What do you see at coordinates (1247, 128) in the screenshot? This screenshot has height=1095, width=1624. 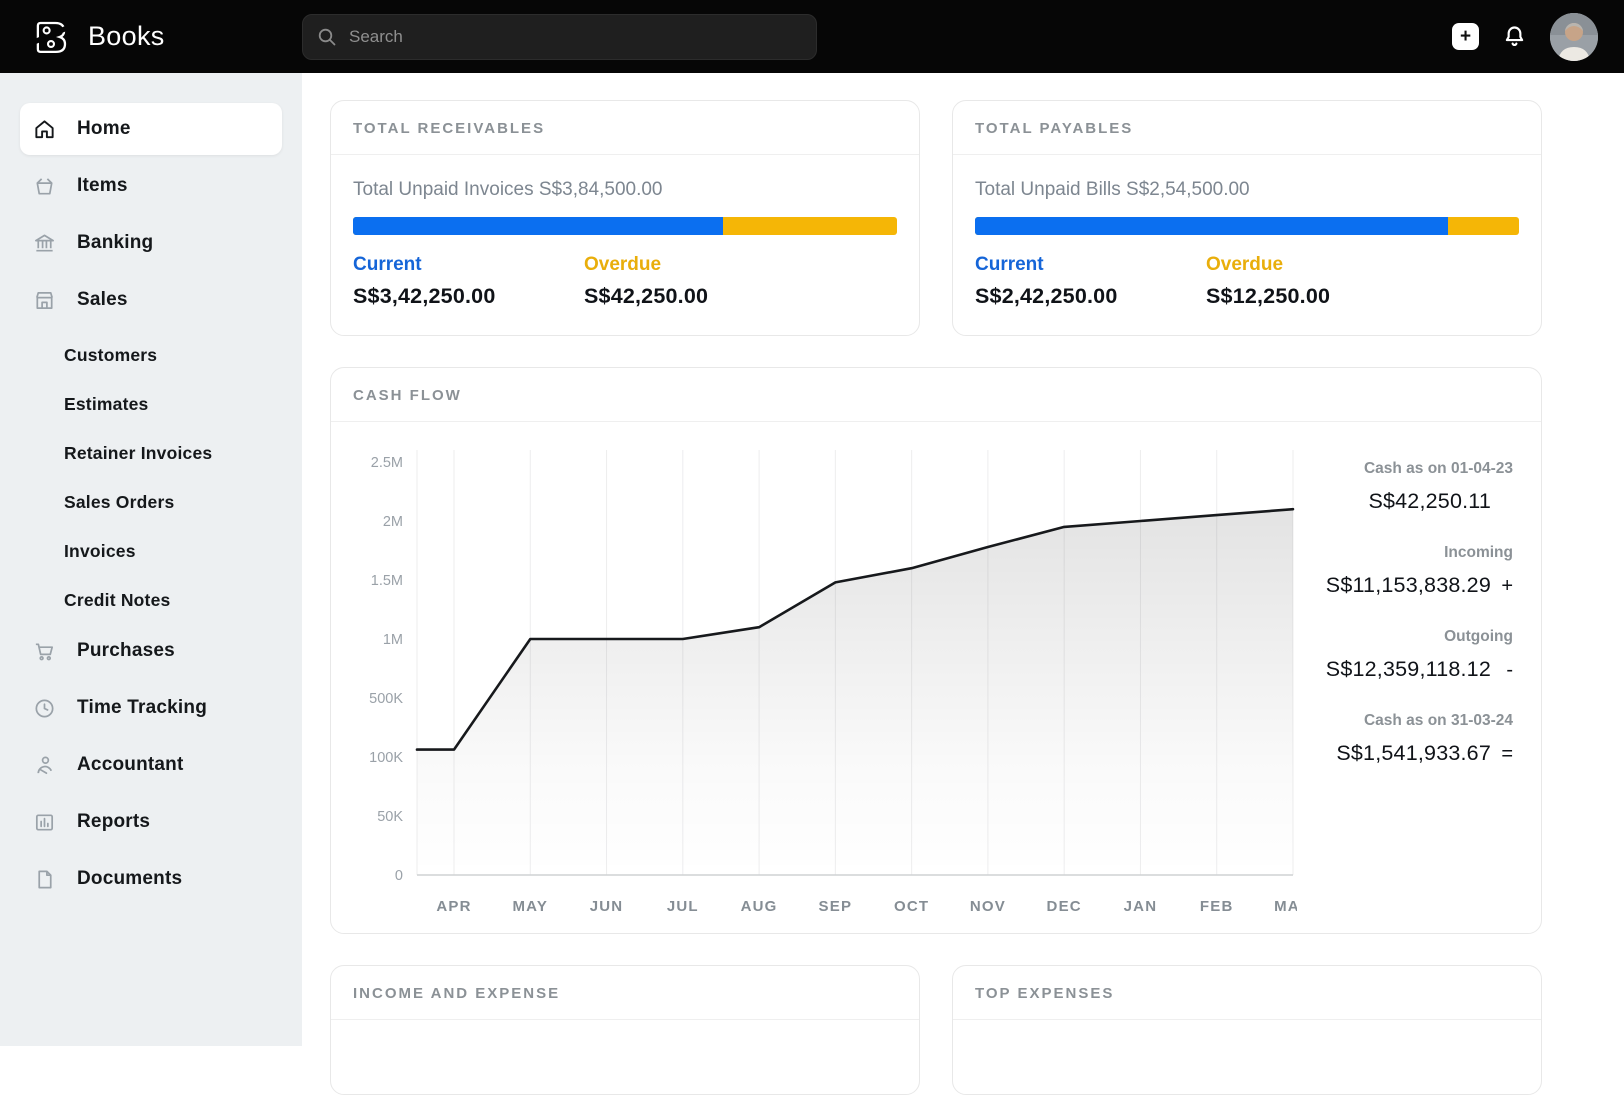 I see `card-title: TOTAL PAYABLES` at bounding box center [1247, 128].